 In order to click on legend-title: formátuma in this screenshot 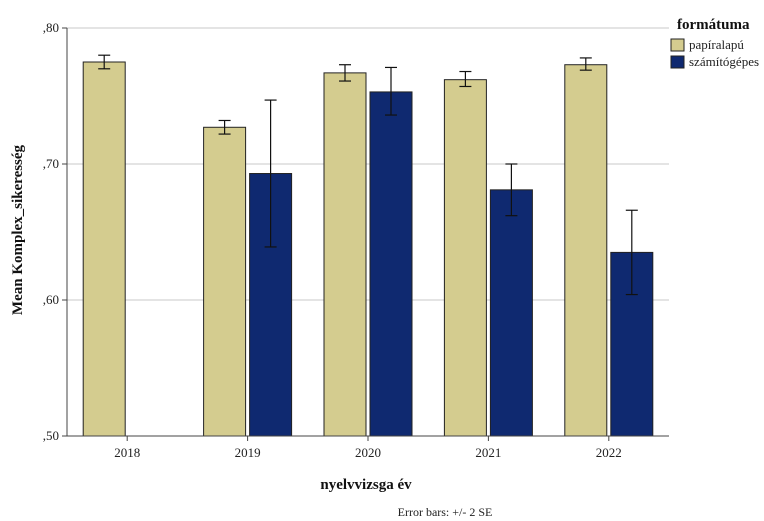, I will do `click(713, 25)`.